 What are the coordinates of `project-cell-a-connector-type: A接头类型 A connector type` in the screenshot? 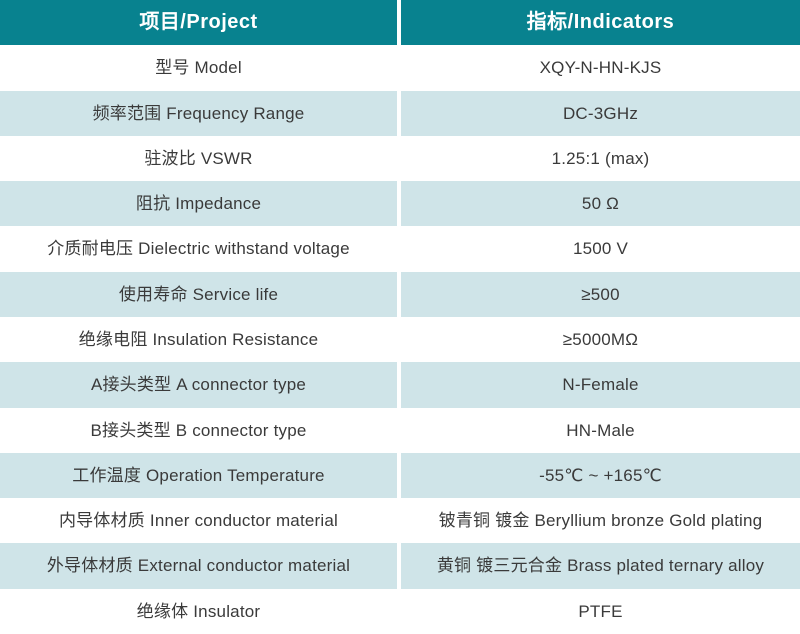 It's located at (198, 385).